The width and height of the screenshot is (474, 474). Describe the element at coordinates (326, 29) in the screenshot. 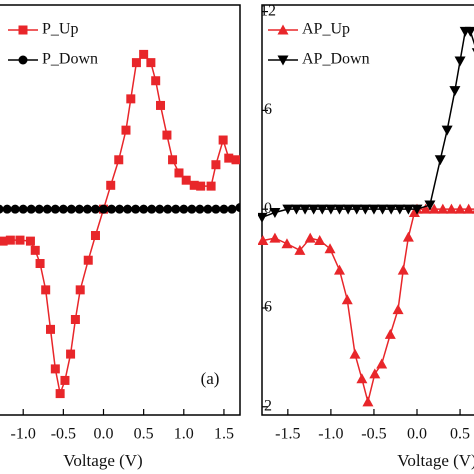

I see `legend-label: AP_Up` at that location.